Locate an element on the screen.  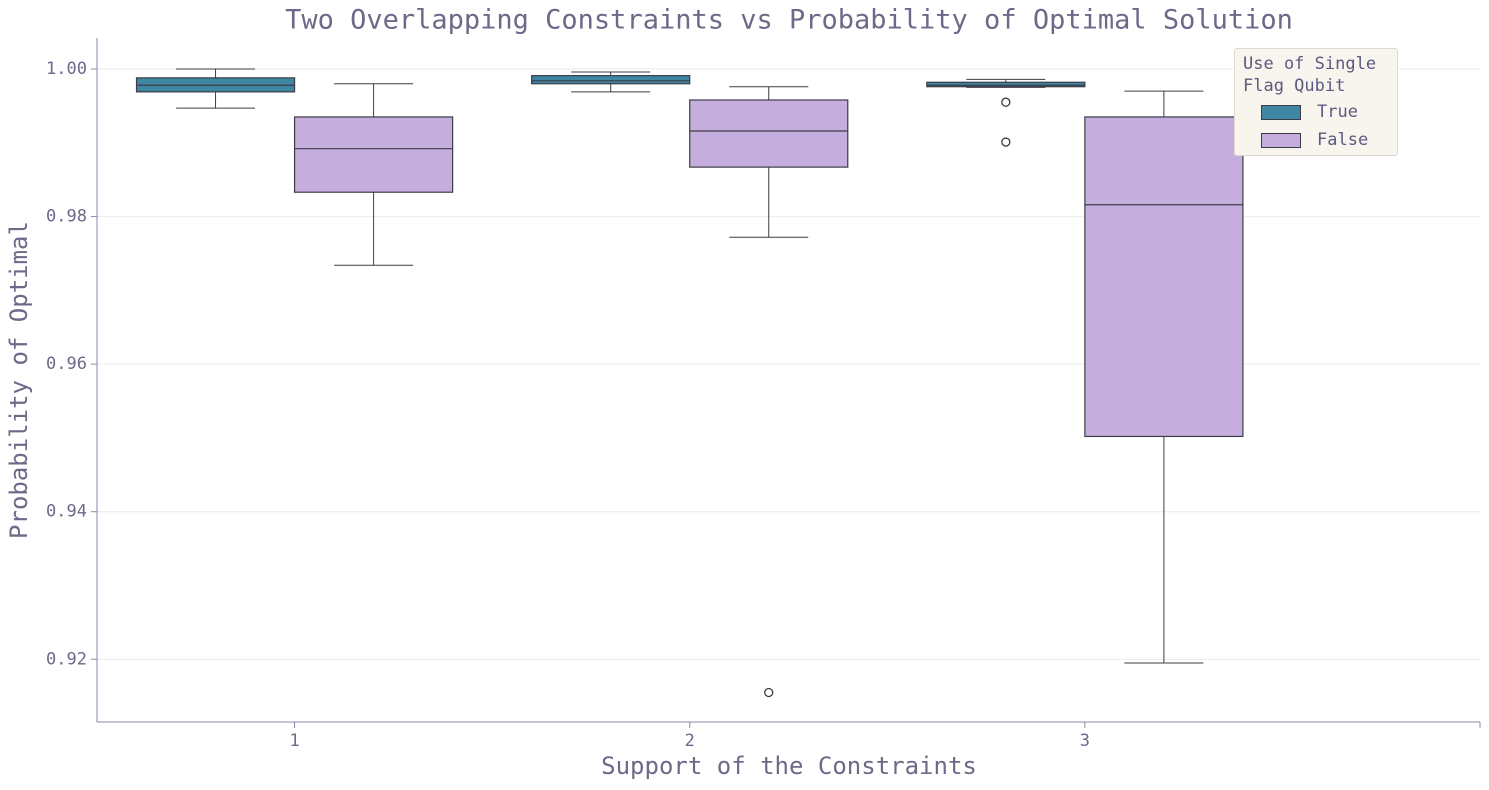
x-tick-label: 2 is located at coordinates (690, 741).